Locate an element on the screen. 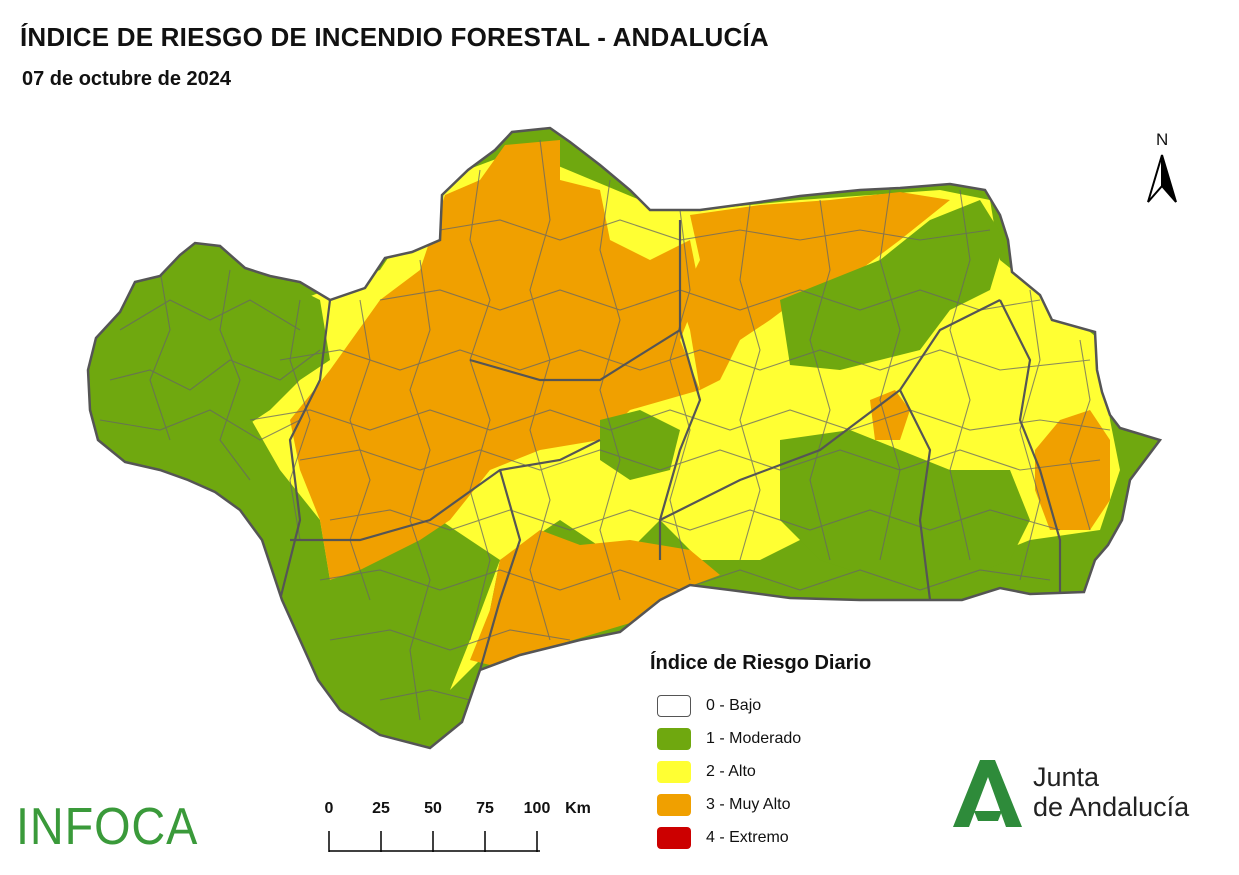 The height and width of the screenshot is (875, 1239). scale-tick-label: 0 is located at coordinates (329, 808).